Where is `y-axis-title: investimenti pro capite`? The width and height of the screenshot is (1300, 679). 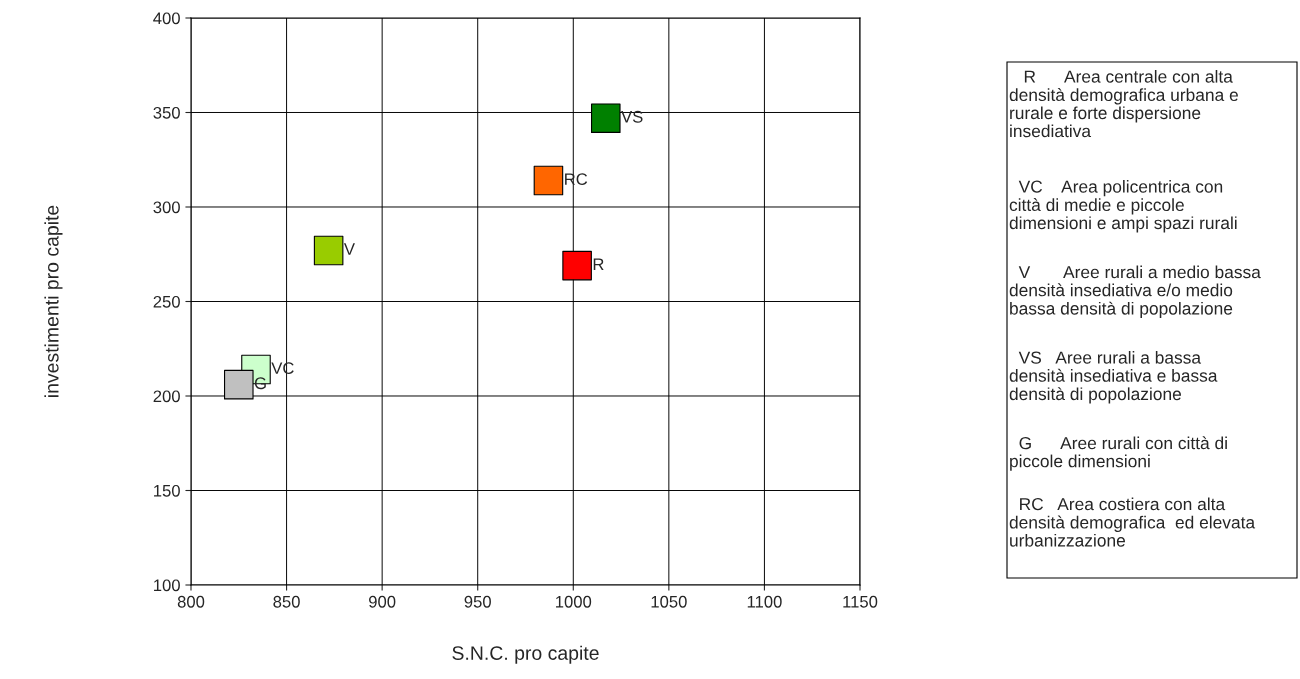
y-axis-title: investimenti pro capite is located at coordinates (53, 301).